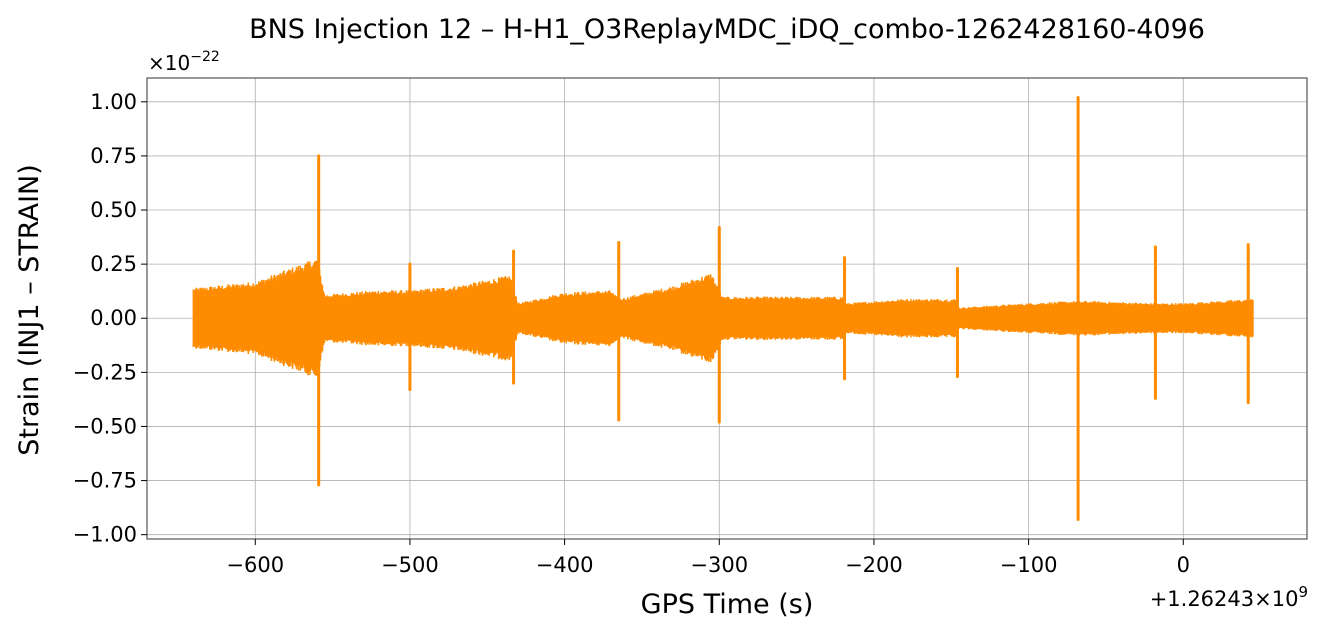 The image size is (1323, 633). I want to click on y-tick-label: 0.75, so click(113, 156).